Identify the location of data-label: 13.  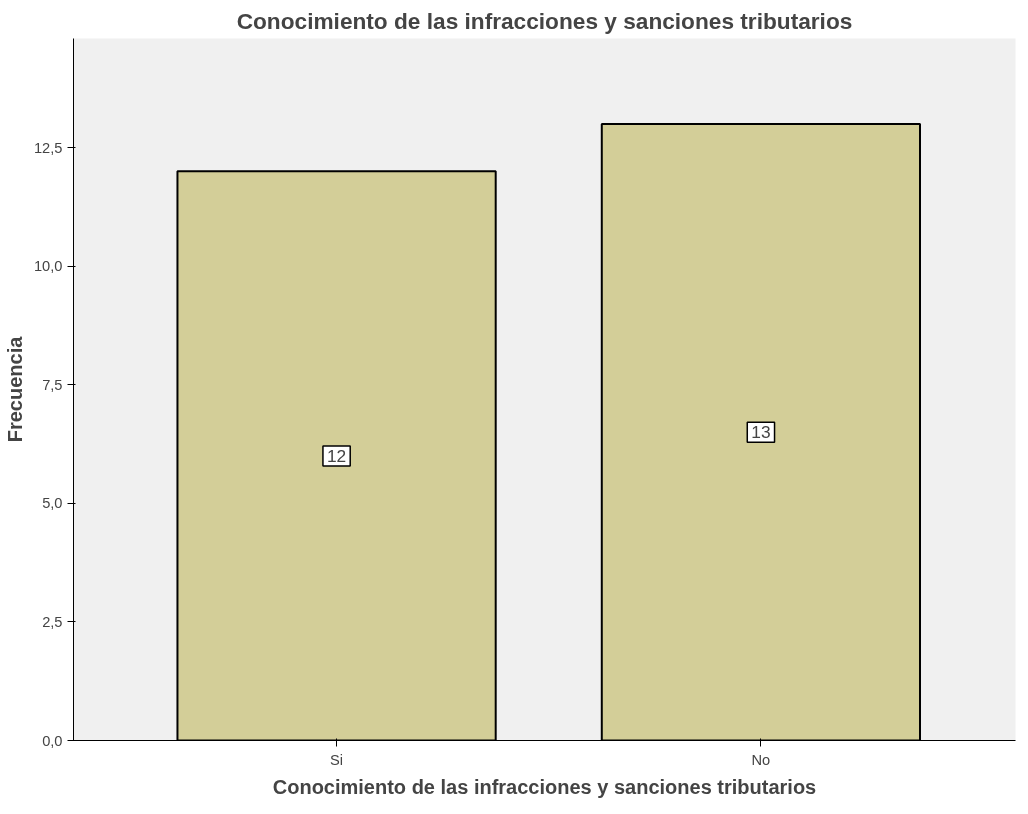
(761, 432).